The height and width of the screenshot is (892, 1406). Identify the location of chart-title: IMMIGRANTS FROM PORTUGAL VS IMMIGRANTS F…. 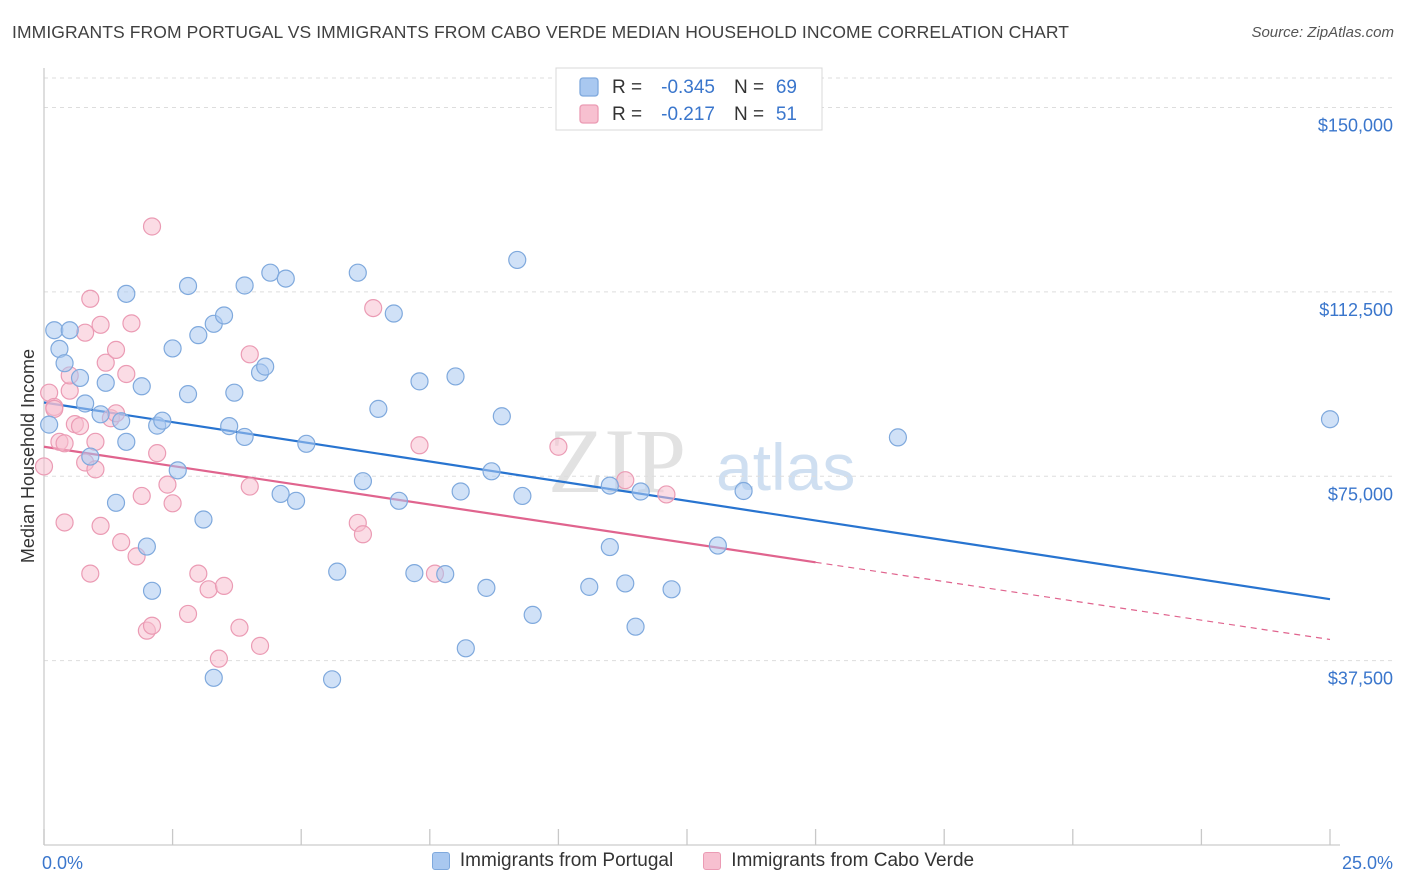
(541, 32).